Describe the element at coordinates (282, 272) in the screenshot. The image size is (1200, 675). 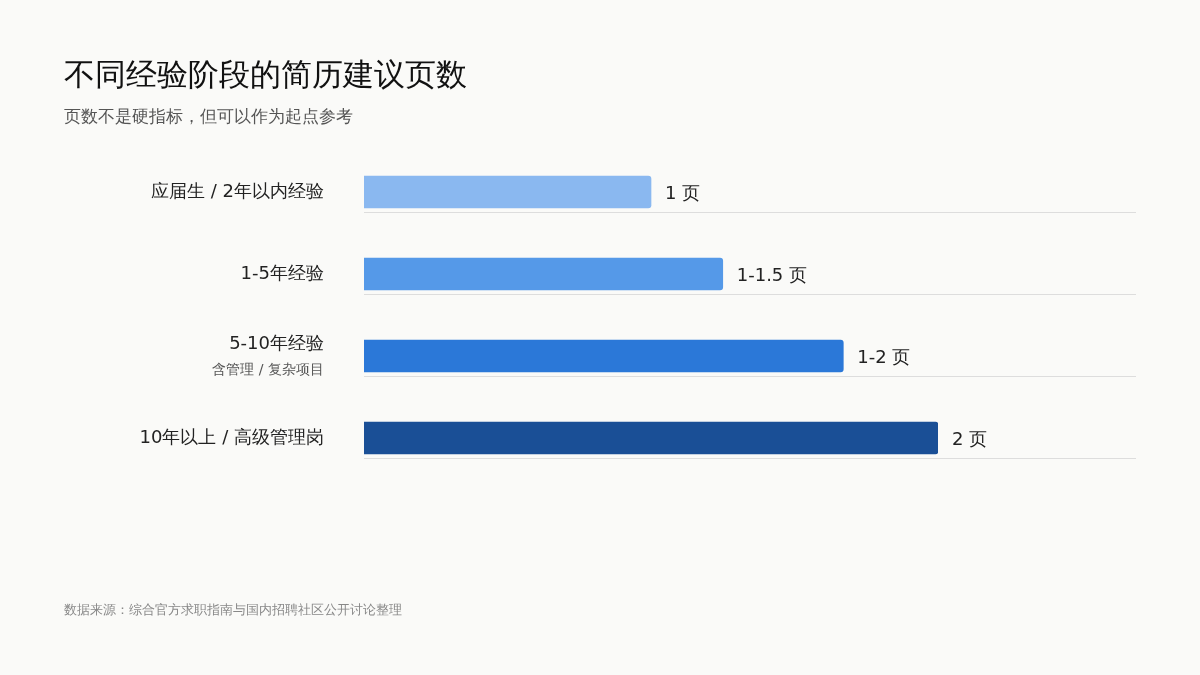
I see `y-tick-label: 1-5年经验` at that location.